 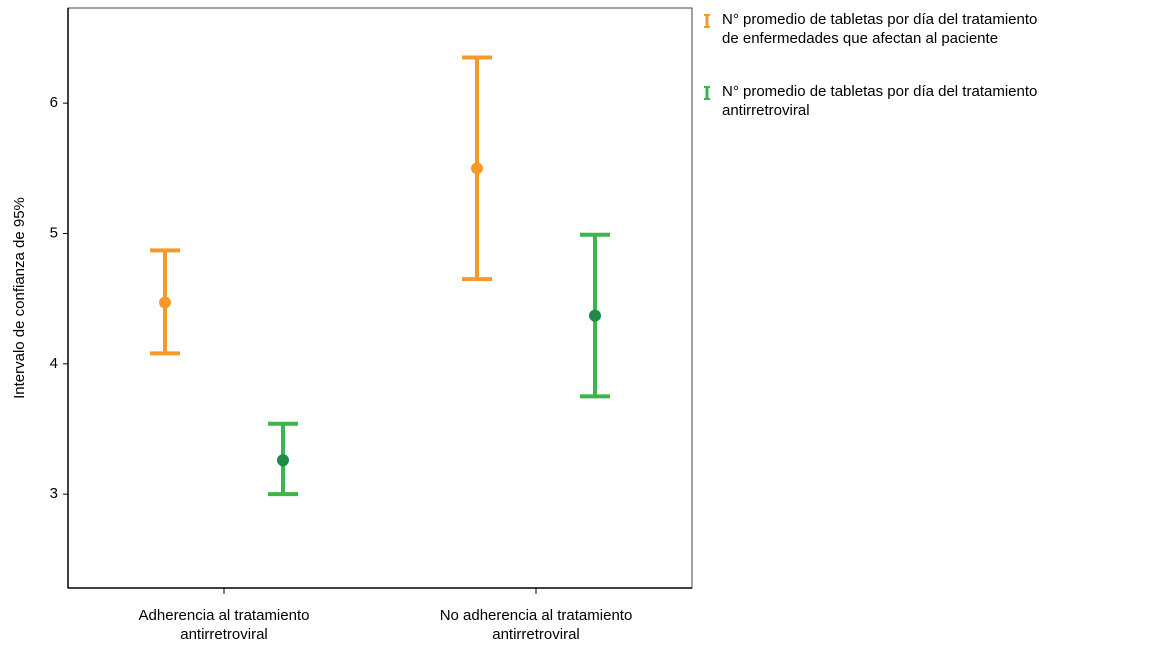 What do you see at coordinates (19, 298) in the screenshot?
I see `y-axis-label: Intervalo de confianza de 95%` at bounding box center [19, 298].